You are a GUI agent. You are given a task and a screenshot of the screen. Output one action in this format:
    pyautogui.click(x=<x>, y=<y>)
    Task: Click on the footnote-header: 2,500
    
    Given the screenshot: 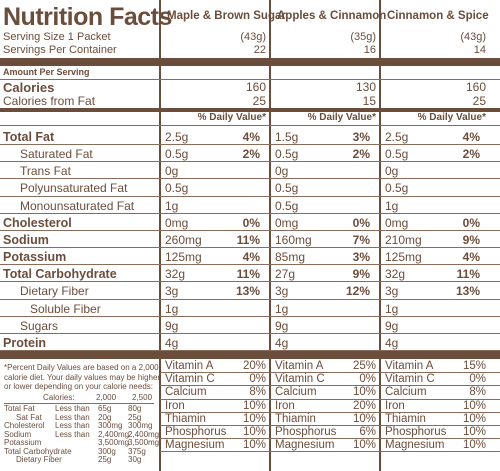 What is the action you would take?
    pyautogui.click(x=142, y=397)
    